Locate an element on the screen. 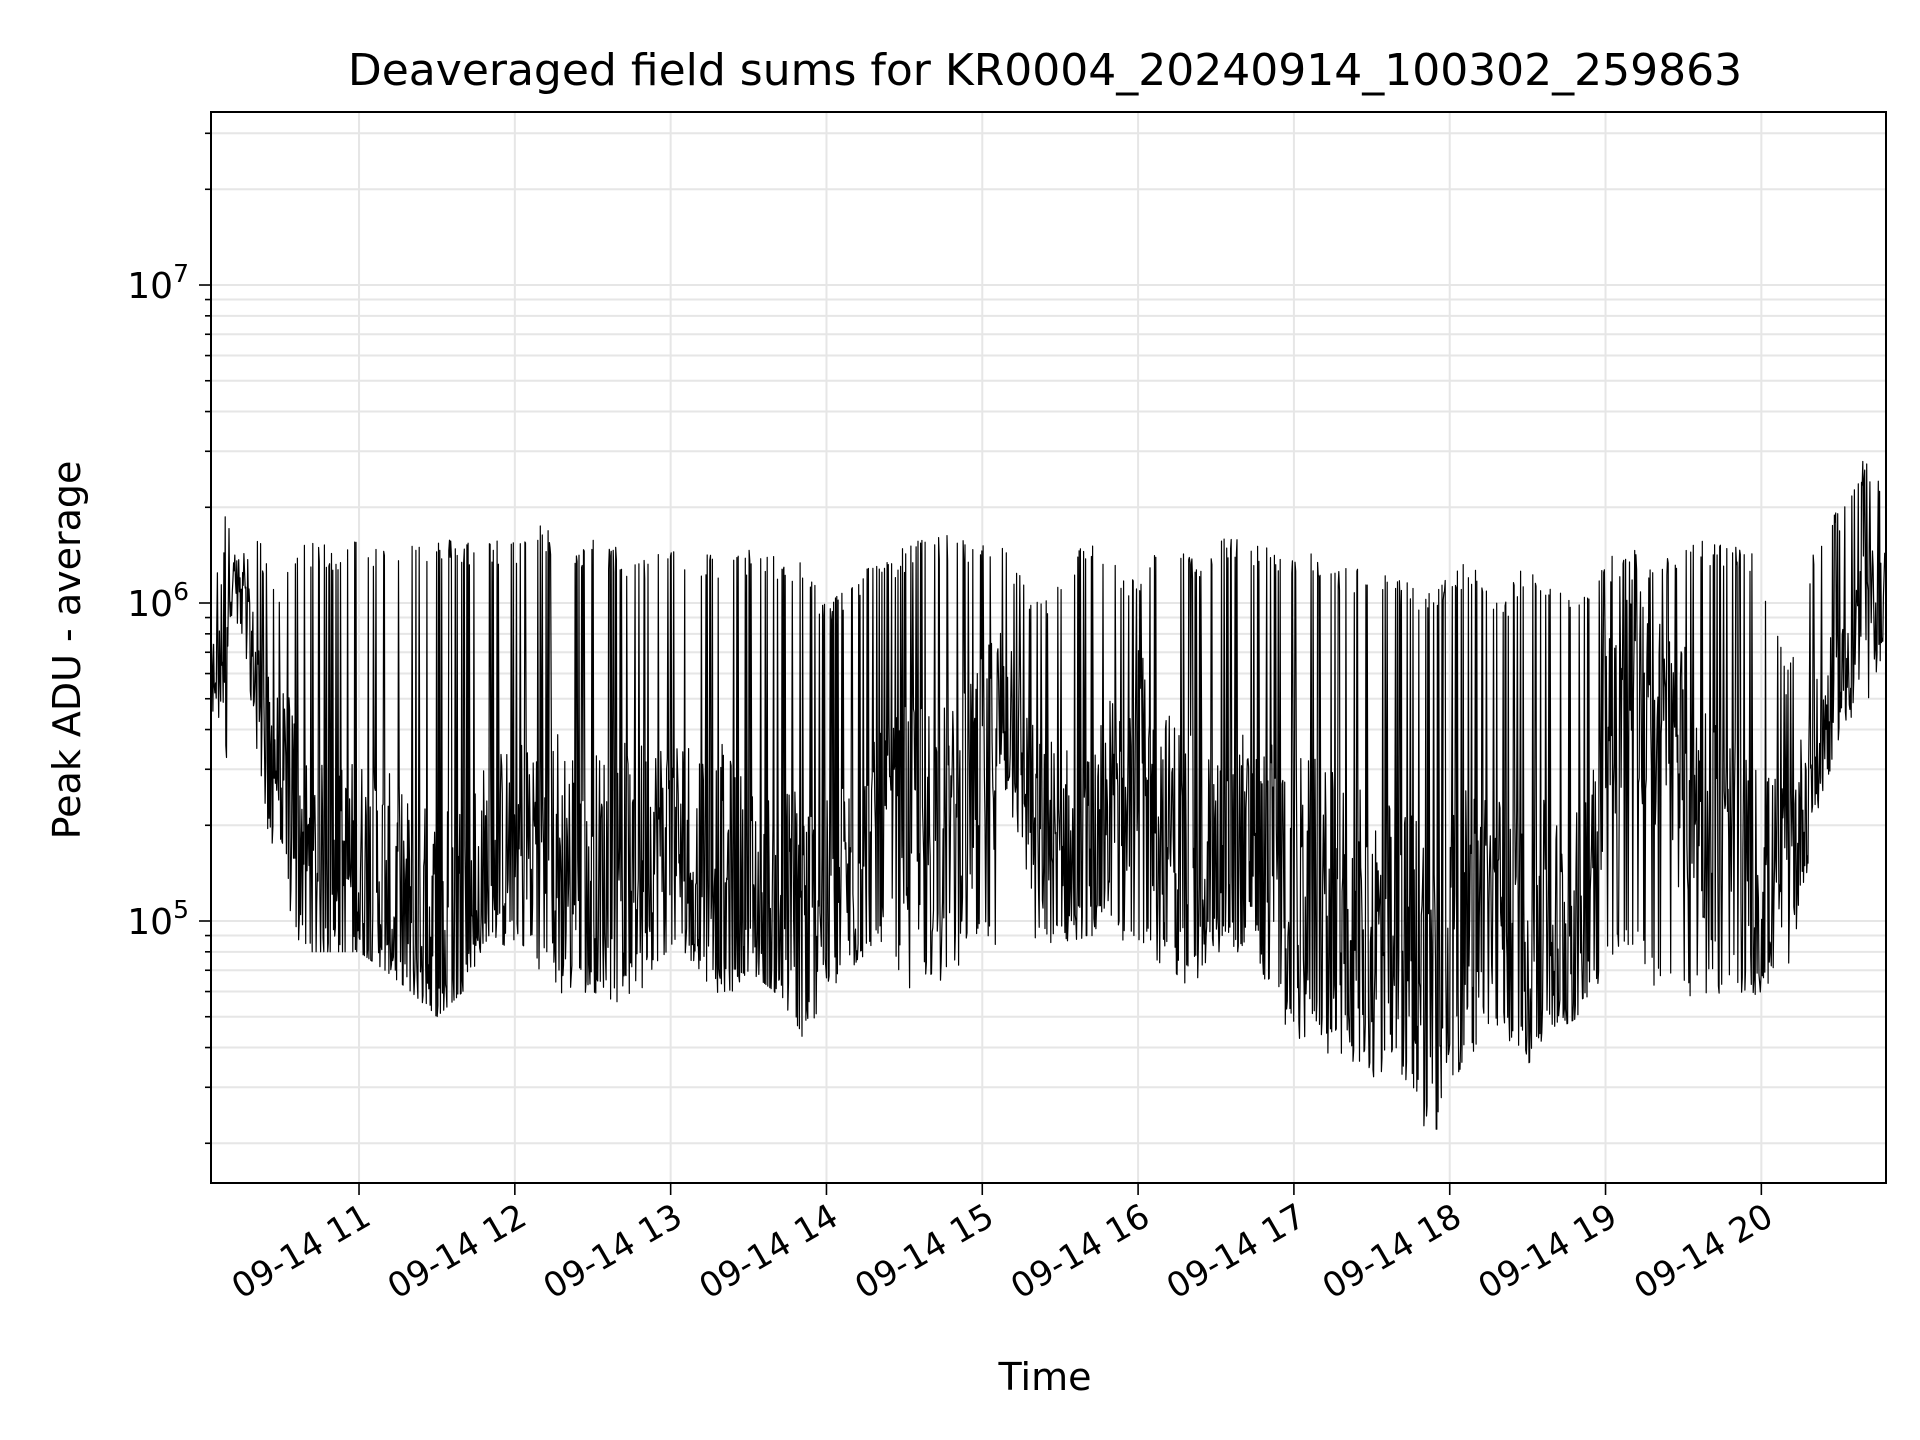 This screenshot has width=1920, height=1440. x-axis-label: Time is located at coordinates (1045, 1377).